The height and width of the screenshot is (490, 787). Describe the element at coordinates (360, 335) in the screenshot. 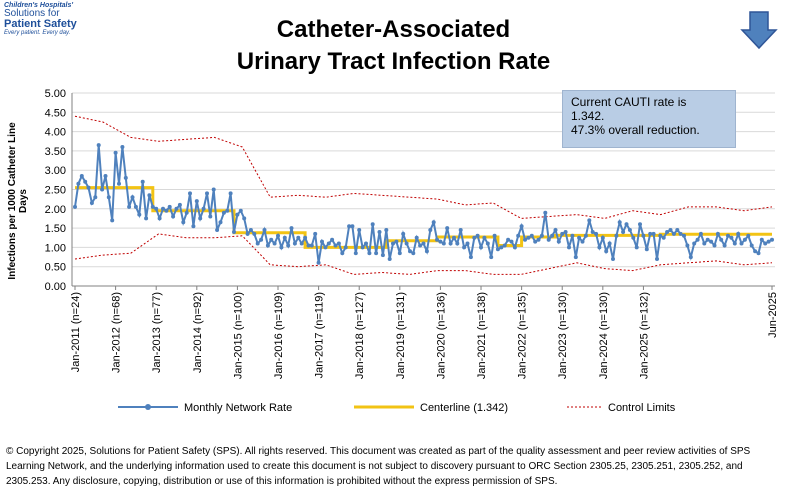

I see `x-tick-label: Jan-2018 (n=127)` at that location.